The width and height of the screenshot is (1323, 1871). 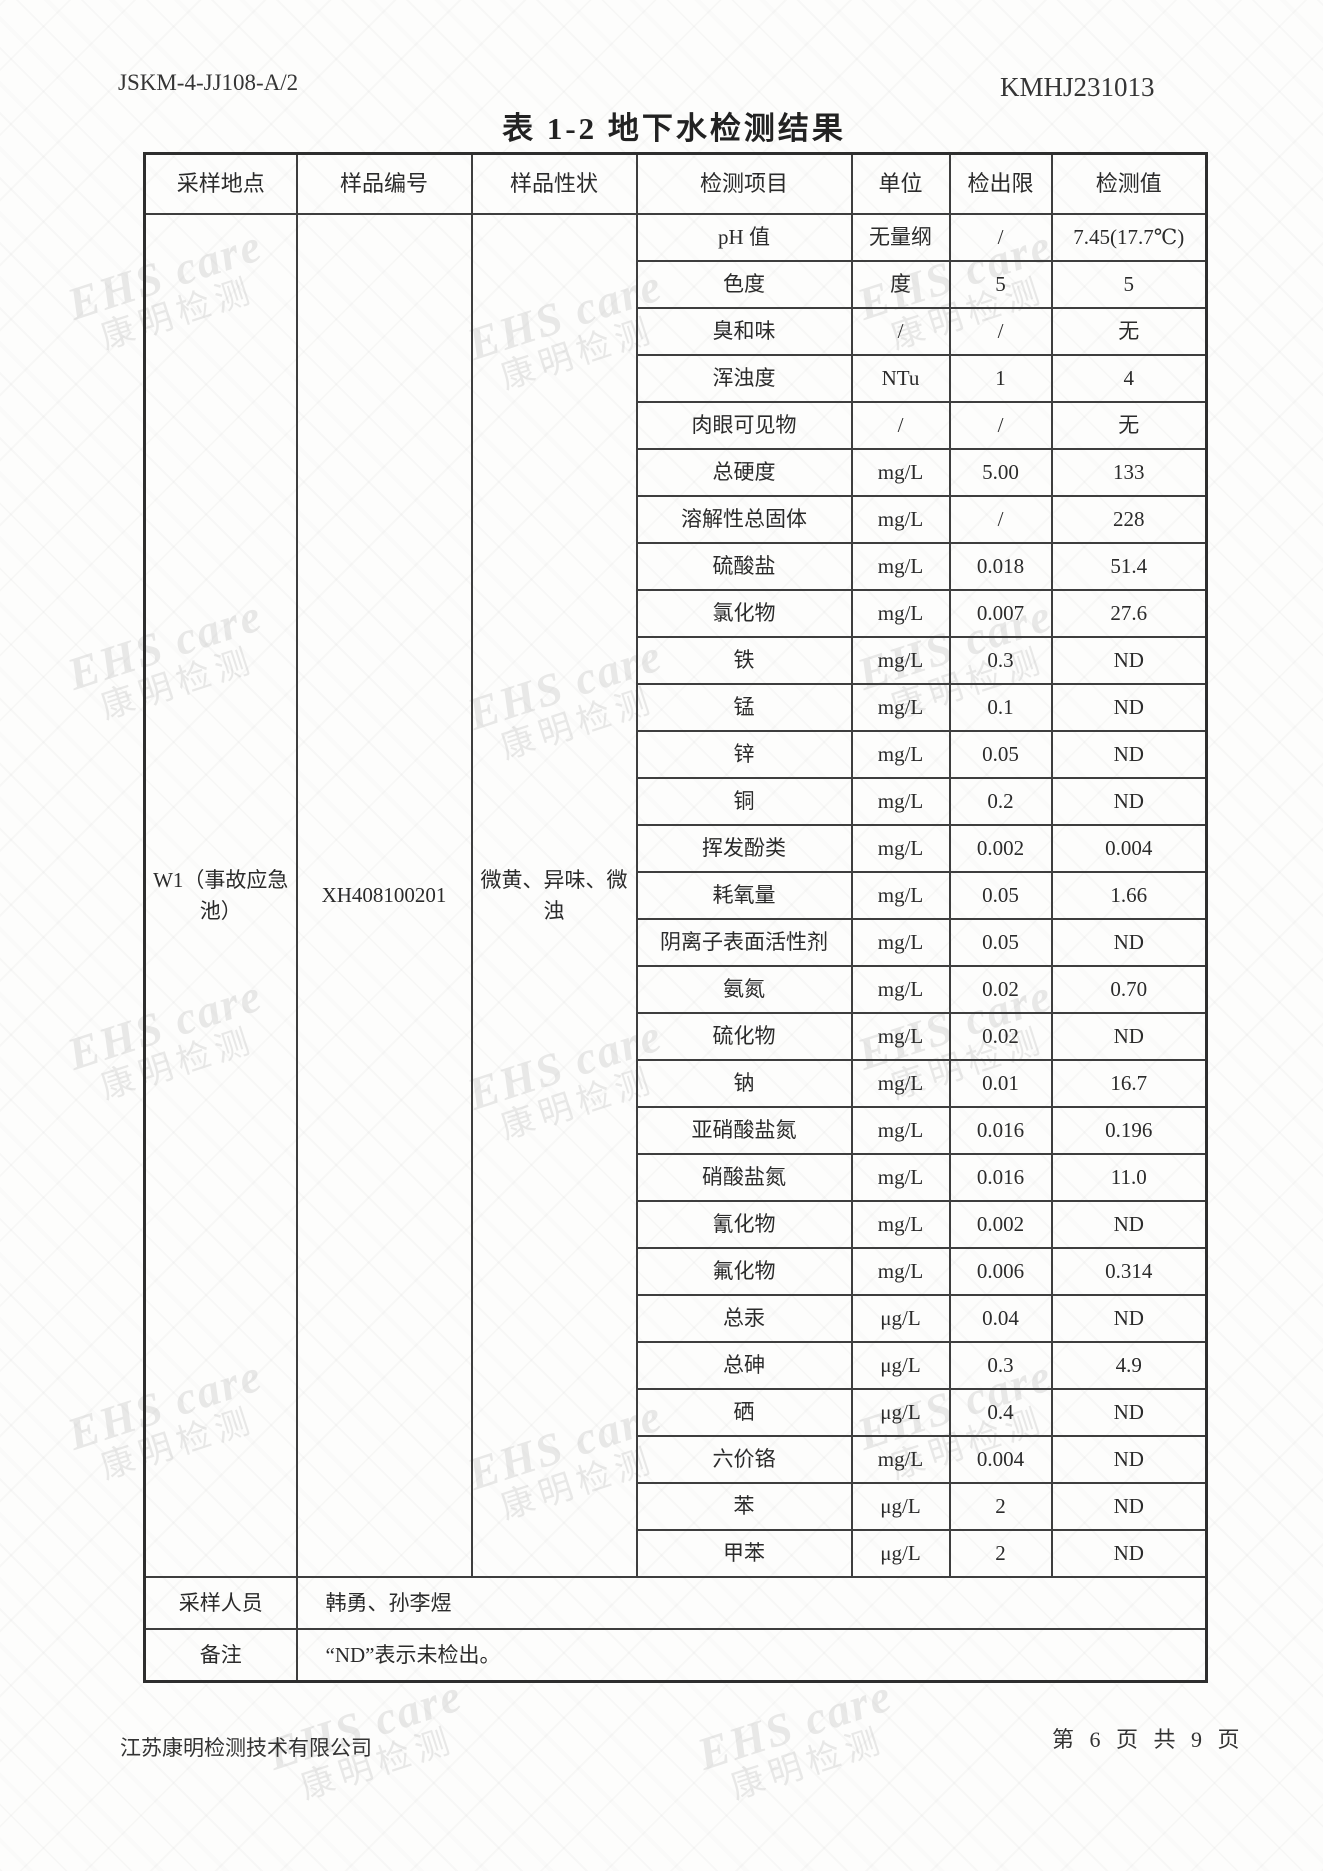 What do you see at coordinates (900, 237) in the screenshot?
I see `cell-unit: 无量纲` at bounding box center [900, 237].